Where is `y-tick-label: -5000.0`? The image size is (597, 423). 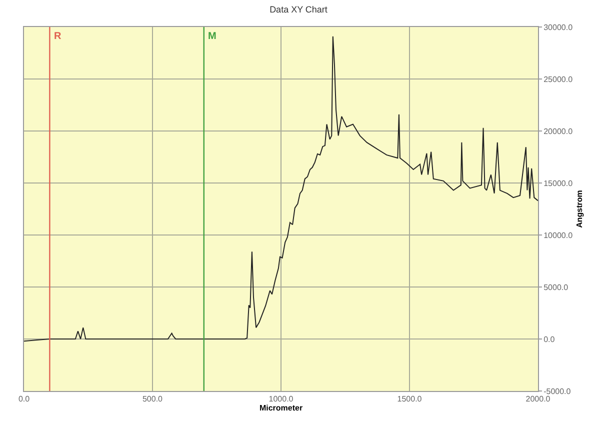
y-tick-label: -5000.0 is located at coordinates (558, 391).